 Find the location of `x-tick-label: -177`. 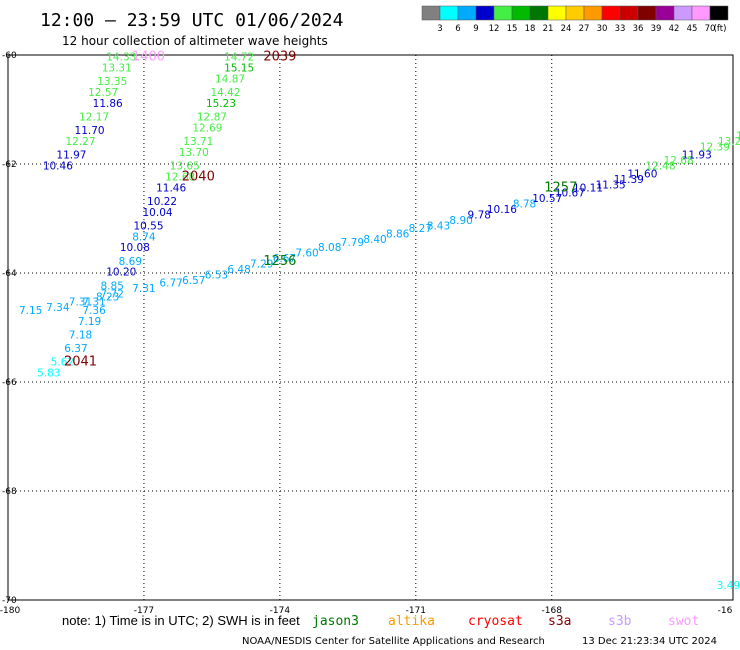

x-tick-label: -177 is located at coordinates (144, 611).